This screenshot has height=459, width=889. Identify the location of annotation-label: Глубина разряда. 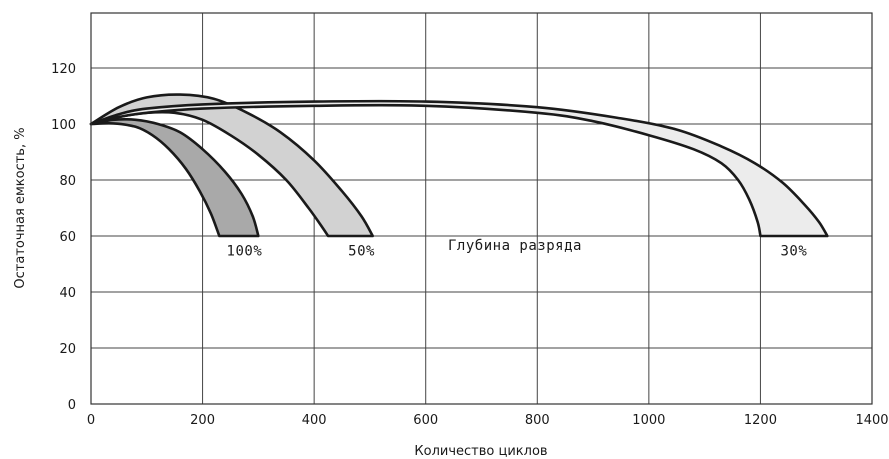
(515, 246).